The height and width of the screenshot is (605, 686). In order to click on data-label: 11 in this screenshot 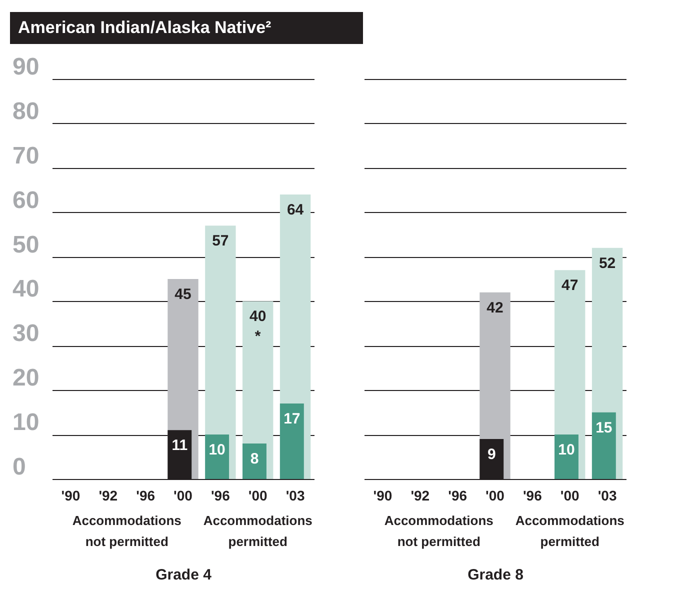, I will do `click(180, 445)`.